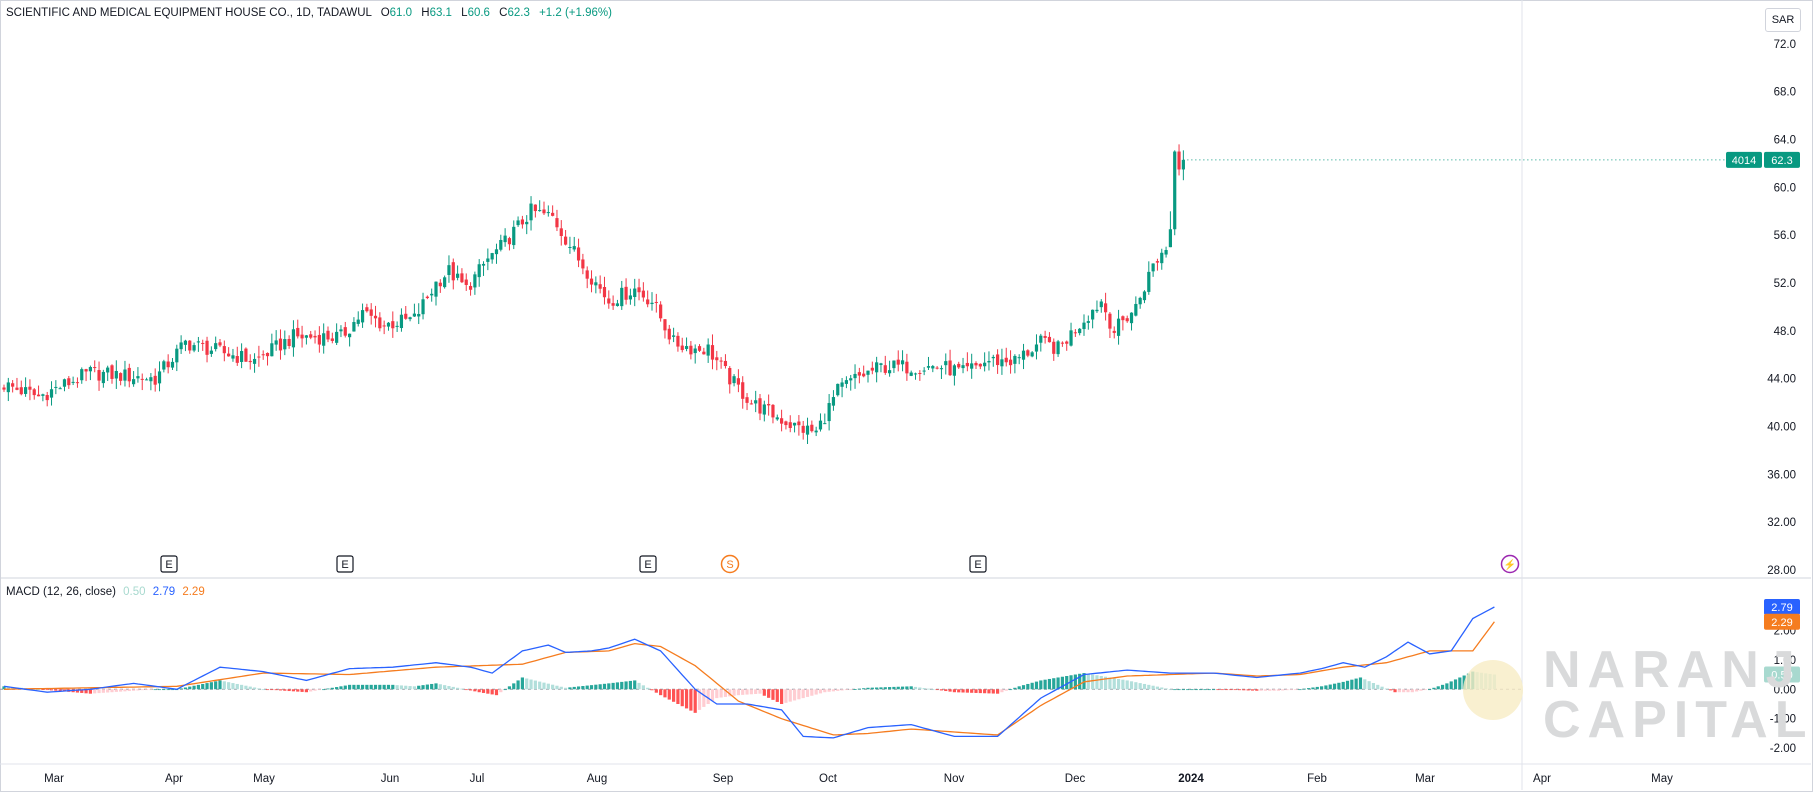 This screenshot has height=792, width=1813. I want to click on time-axis-label: Feb, so click(1317, 779).